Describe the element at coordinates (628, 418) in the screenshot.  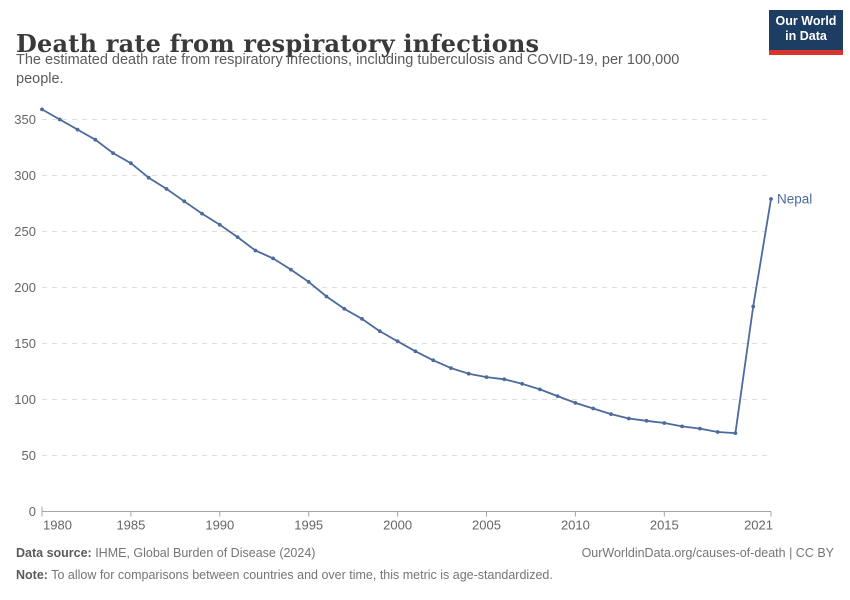
I see `data-point-2013` at that location.